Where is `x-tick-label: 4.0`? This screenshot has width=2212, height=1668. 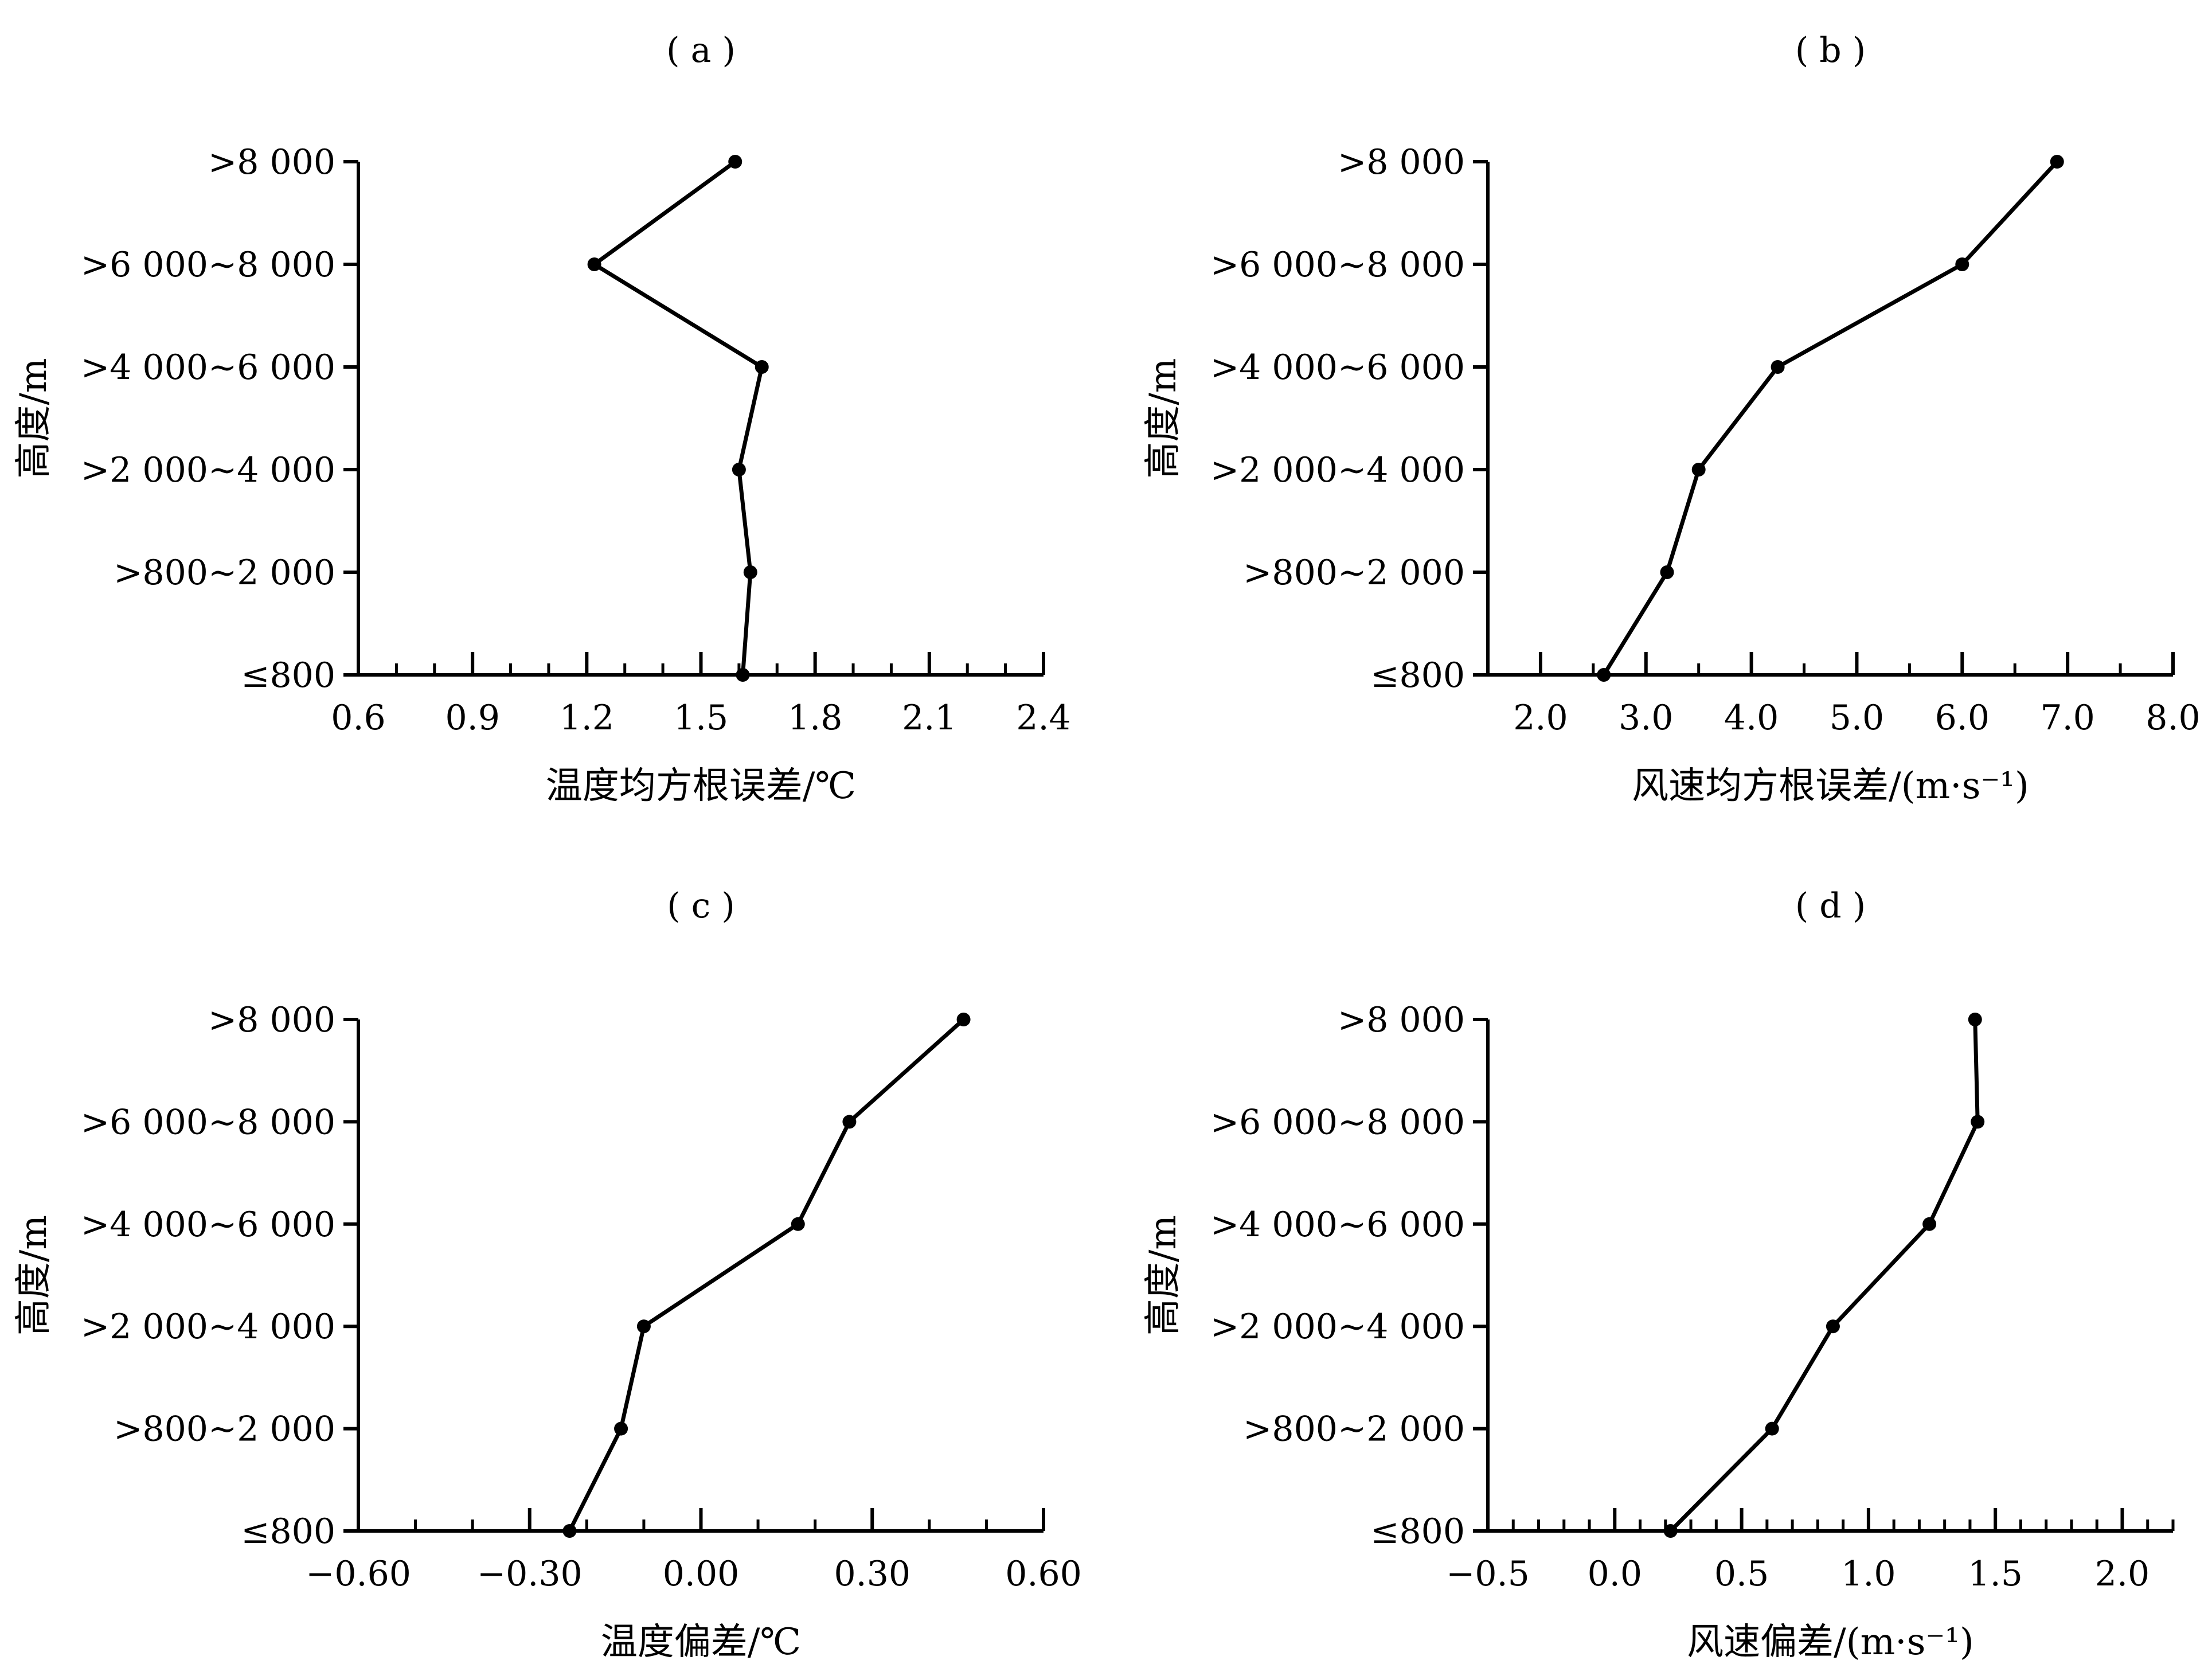 x-tick-label: 4.0 is located at coordinates (1751, 718).